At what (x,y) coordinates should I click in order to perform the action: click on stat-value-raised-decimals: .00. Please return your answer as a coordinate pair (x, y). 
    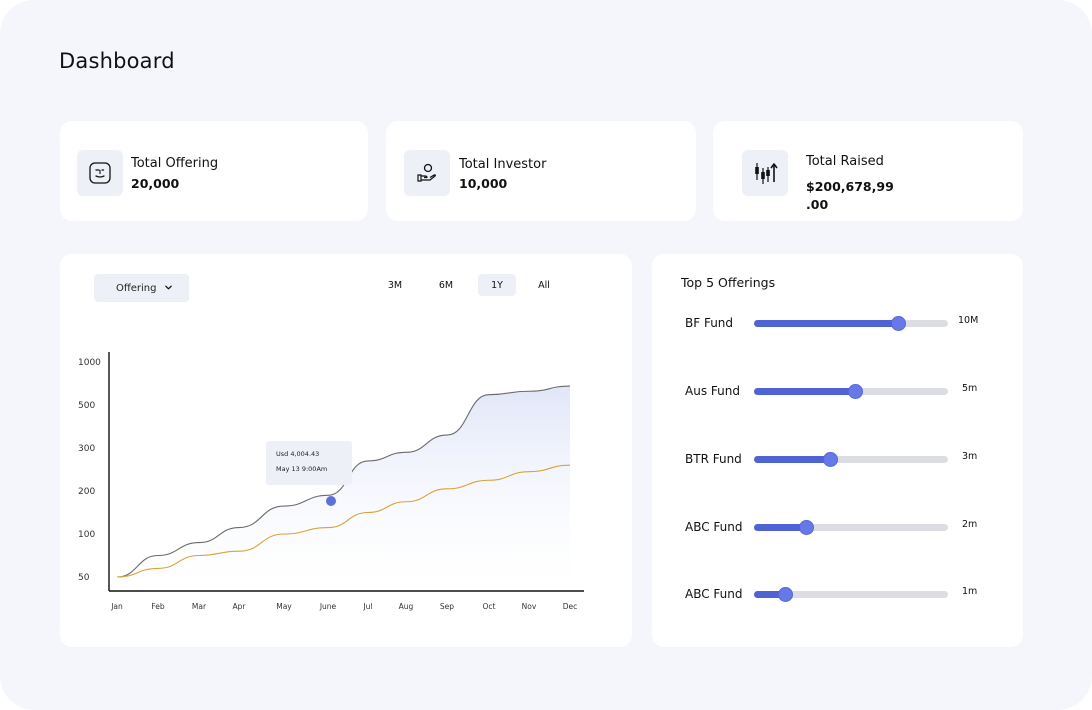
    Looking at the image, I should click on (817, 204).